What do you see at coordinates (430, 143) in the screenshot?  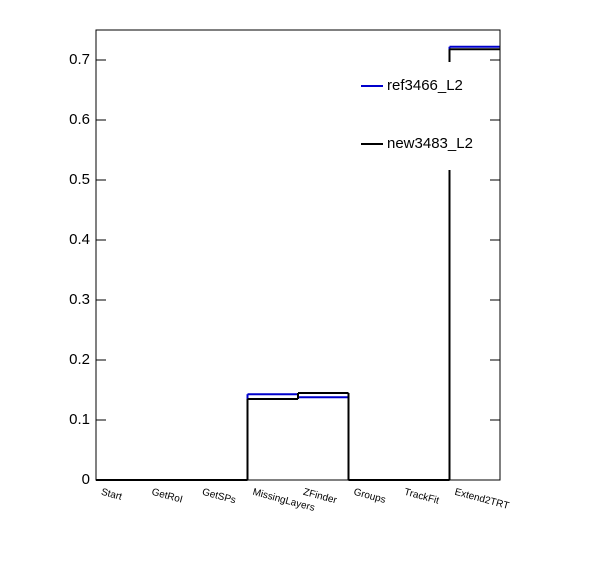 I see `legend-label: new3483_L2` at bounding box center [430, 143].